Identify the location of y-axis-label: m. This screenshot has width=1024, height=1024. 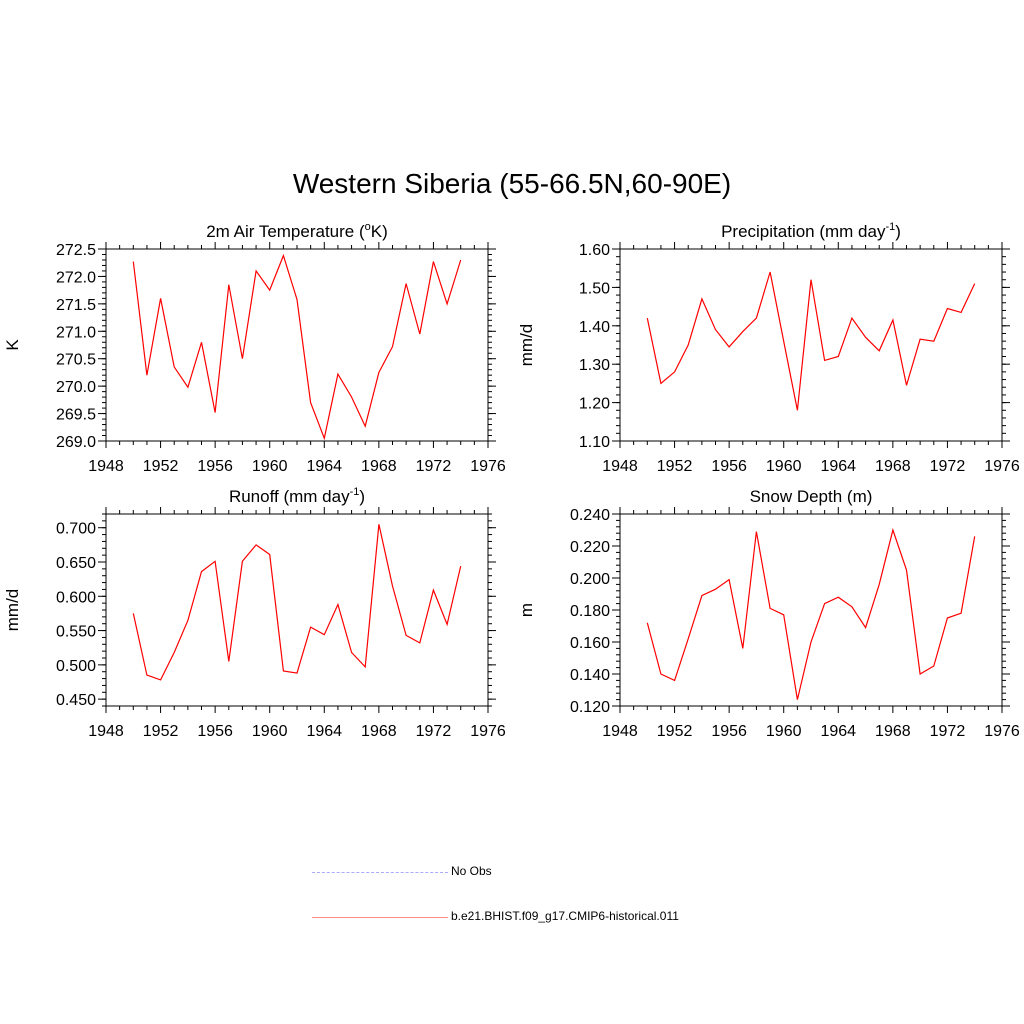
(526, 610).